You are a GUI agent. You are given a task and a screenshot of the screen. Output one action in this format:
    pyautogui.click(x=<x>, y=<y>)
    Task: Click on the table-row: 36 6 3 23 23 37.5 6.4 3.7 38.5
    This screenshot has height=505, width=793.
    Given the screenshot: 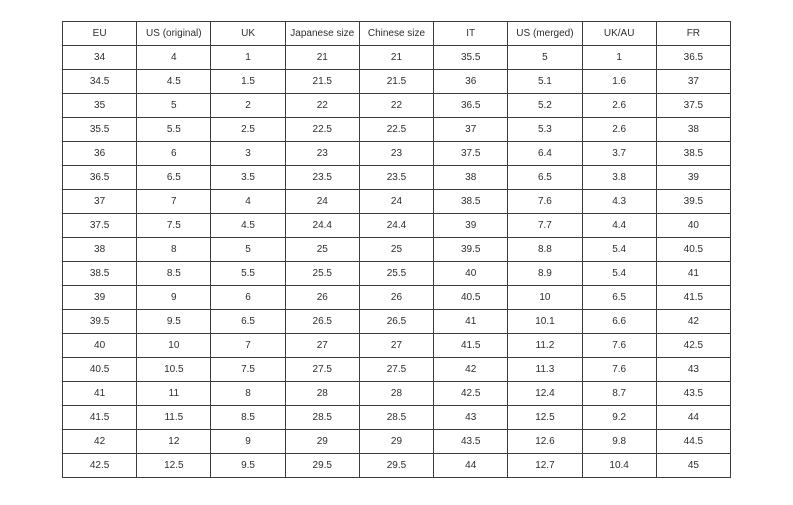 What is the action you would take?
    pyautogui.click(x=396, y=153)
    